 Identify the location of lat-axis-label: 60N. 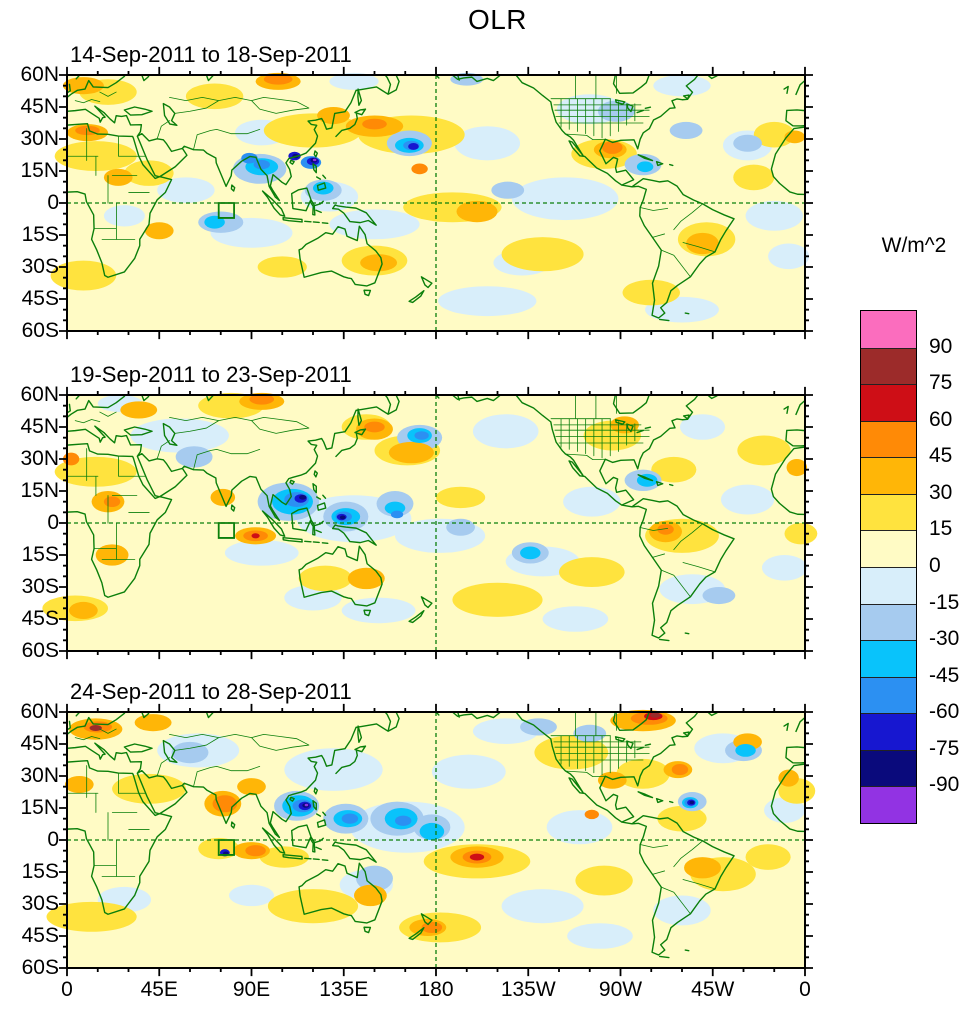
(39, 74).